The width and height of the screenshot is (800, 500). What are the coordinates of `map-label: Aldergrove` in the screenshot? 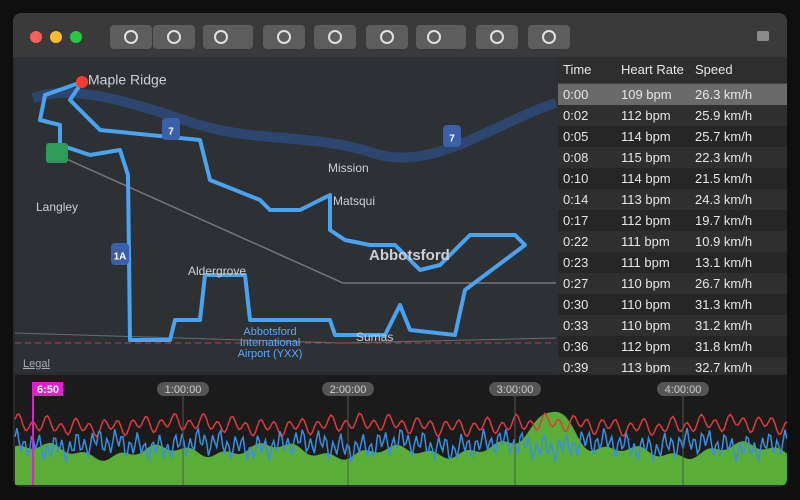 It's located at (217, 271).